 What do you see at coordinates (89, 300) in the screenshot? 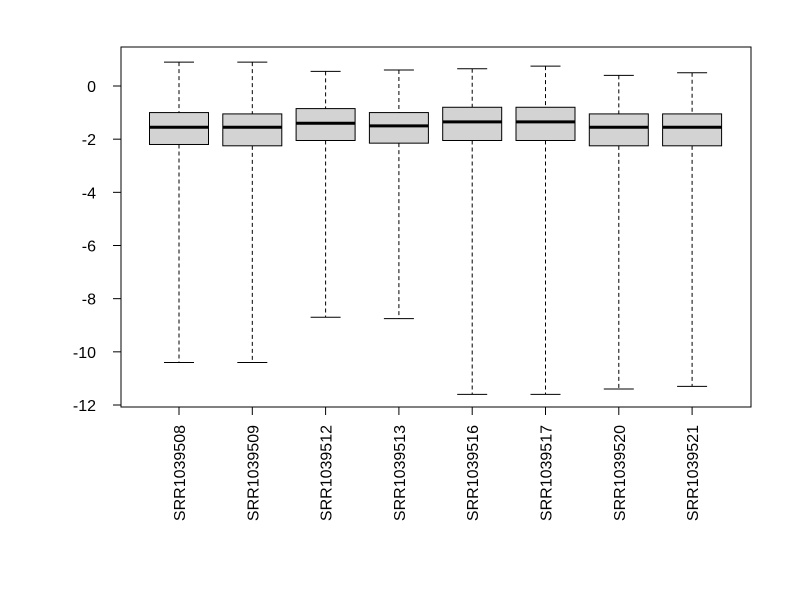
I see `y-tick-label: -8` at bounding box center [89, 300].